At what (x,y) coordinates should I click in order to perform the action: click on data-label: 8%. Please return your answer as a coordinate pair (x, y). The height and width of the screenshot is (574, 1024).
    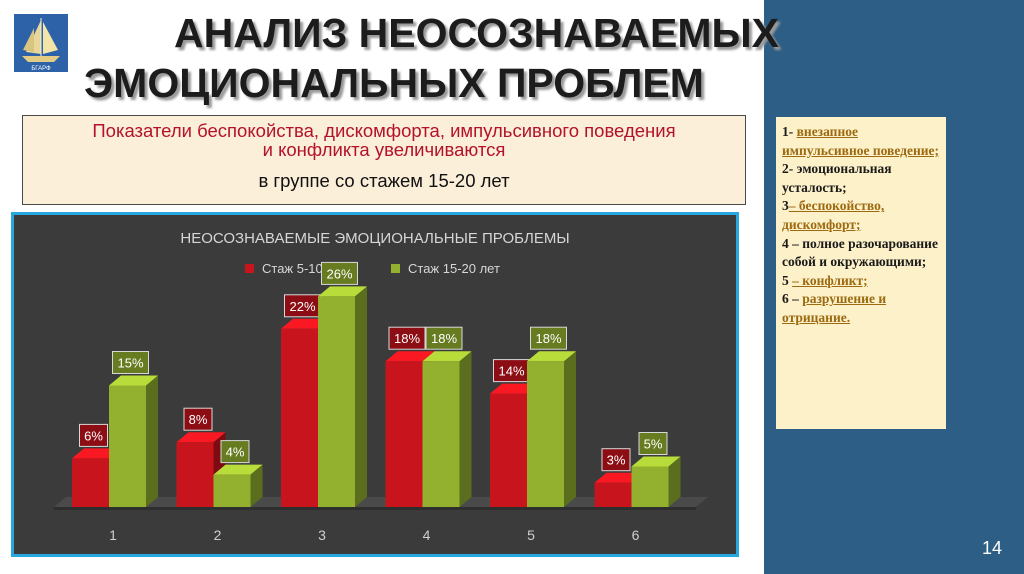
    Looking at the image, I should click on (198, 419).